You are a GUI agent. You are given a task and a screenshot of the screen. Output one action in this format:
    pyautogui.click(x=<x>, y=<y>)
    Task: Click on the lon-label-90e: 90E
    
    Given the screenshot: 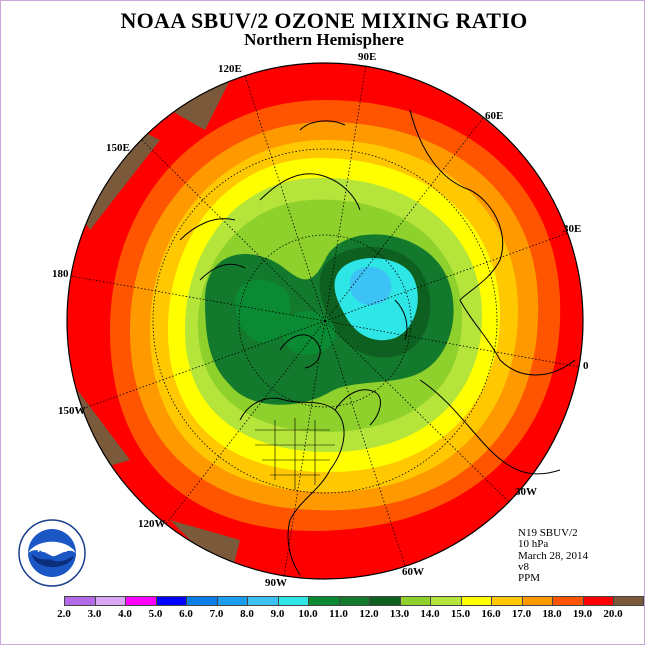 What is the action you would take?
    pyautogui.click(x=367, y=57)
    